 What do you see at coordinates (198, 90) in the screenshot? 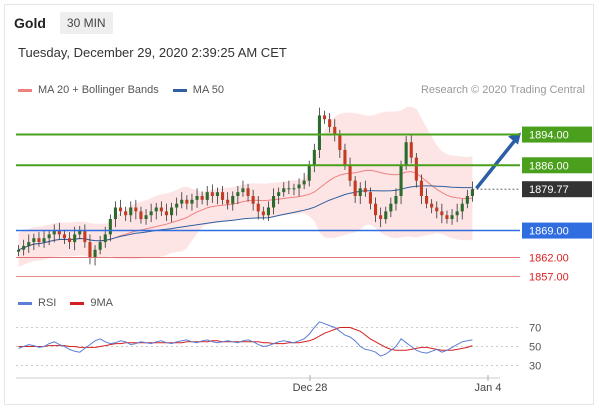
I see `legend-item-ma50: MA 50` at bounding box center [198, 90].